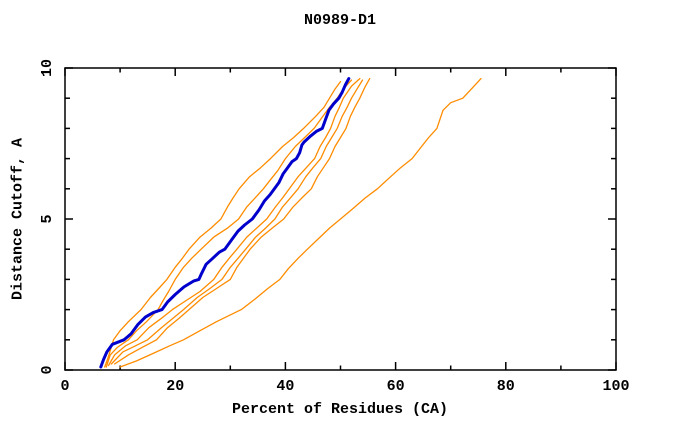  Describe the element at coordinates (506, 386) in the screenshot. I see `x-tick-label: 80` at that location.